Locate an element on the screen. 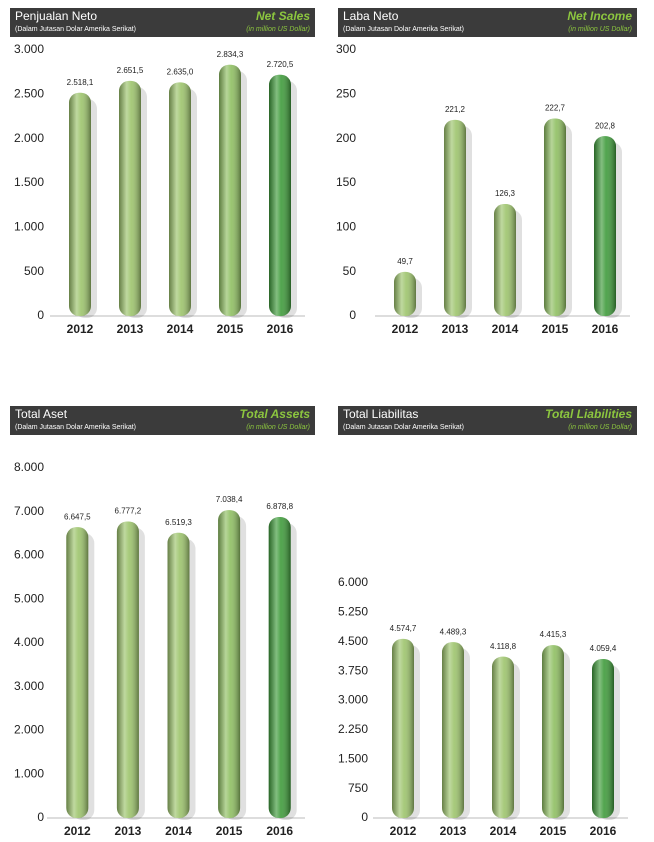 This screenshot has height=842, width=654. y-tick-label: 7.000 is located at coordinates (29, 511).